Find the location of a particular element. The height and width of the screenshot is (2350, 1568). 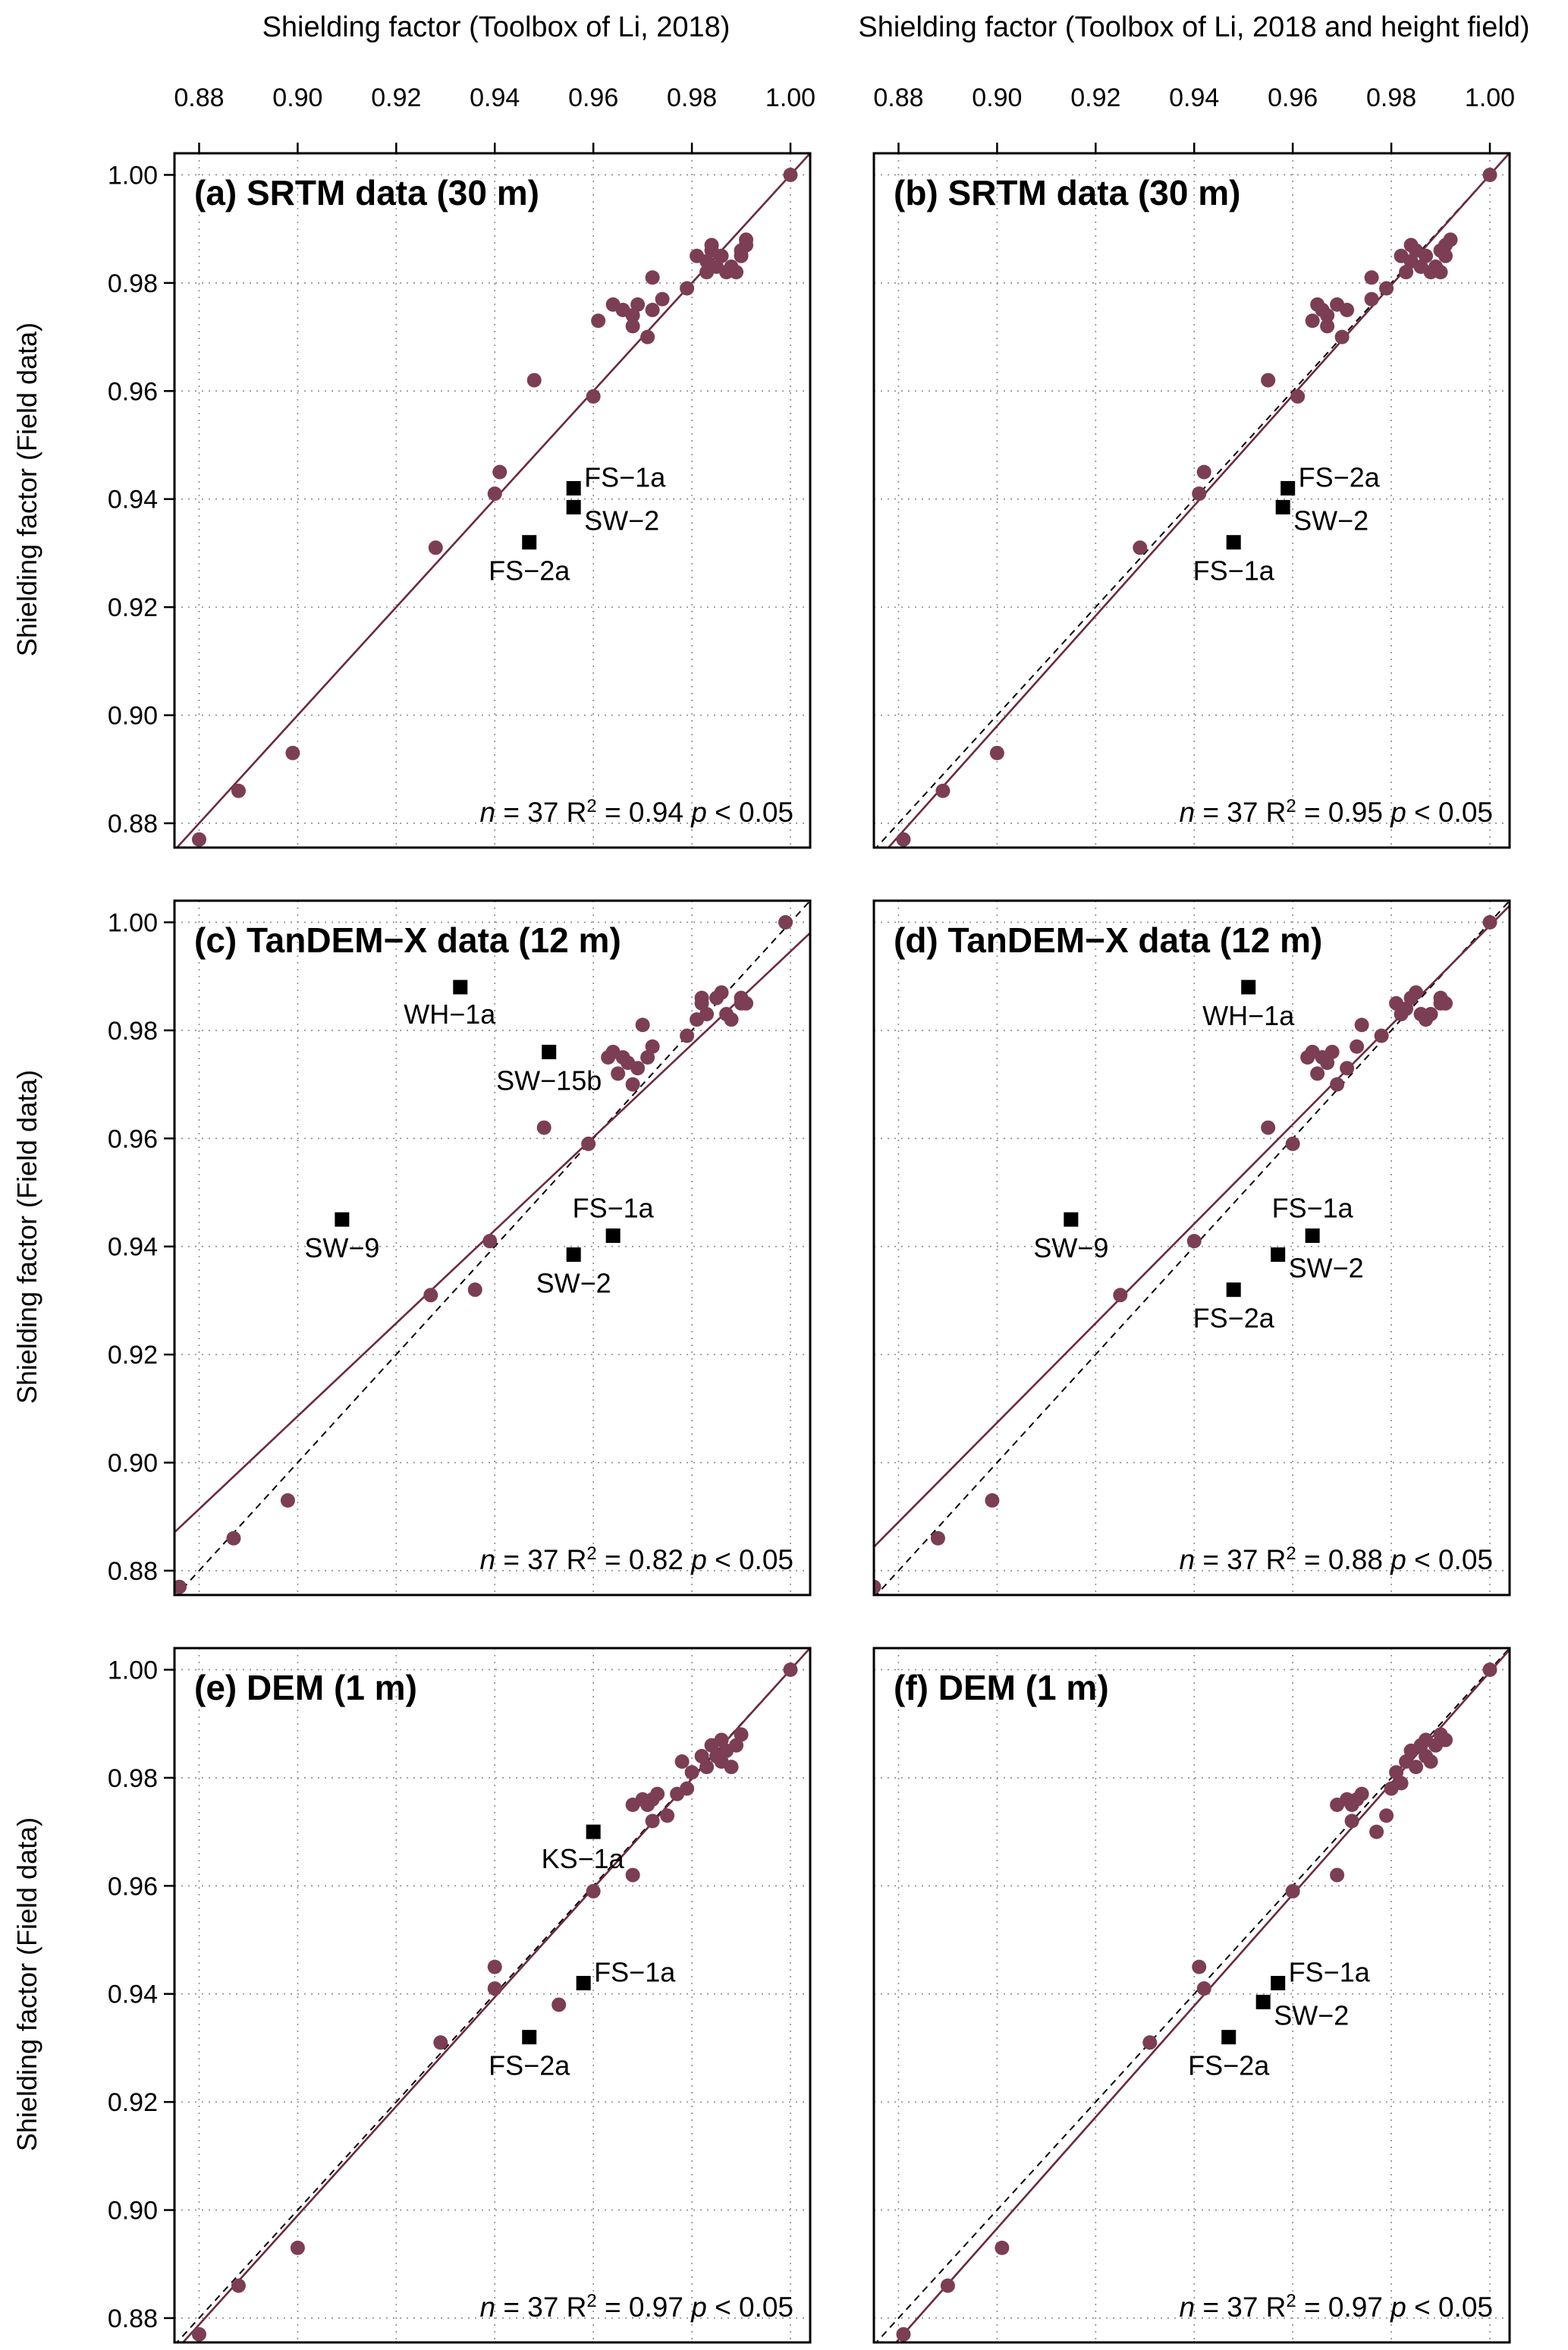

y-tick-label: 0.96 is located at coordinates (133, 1886).